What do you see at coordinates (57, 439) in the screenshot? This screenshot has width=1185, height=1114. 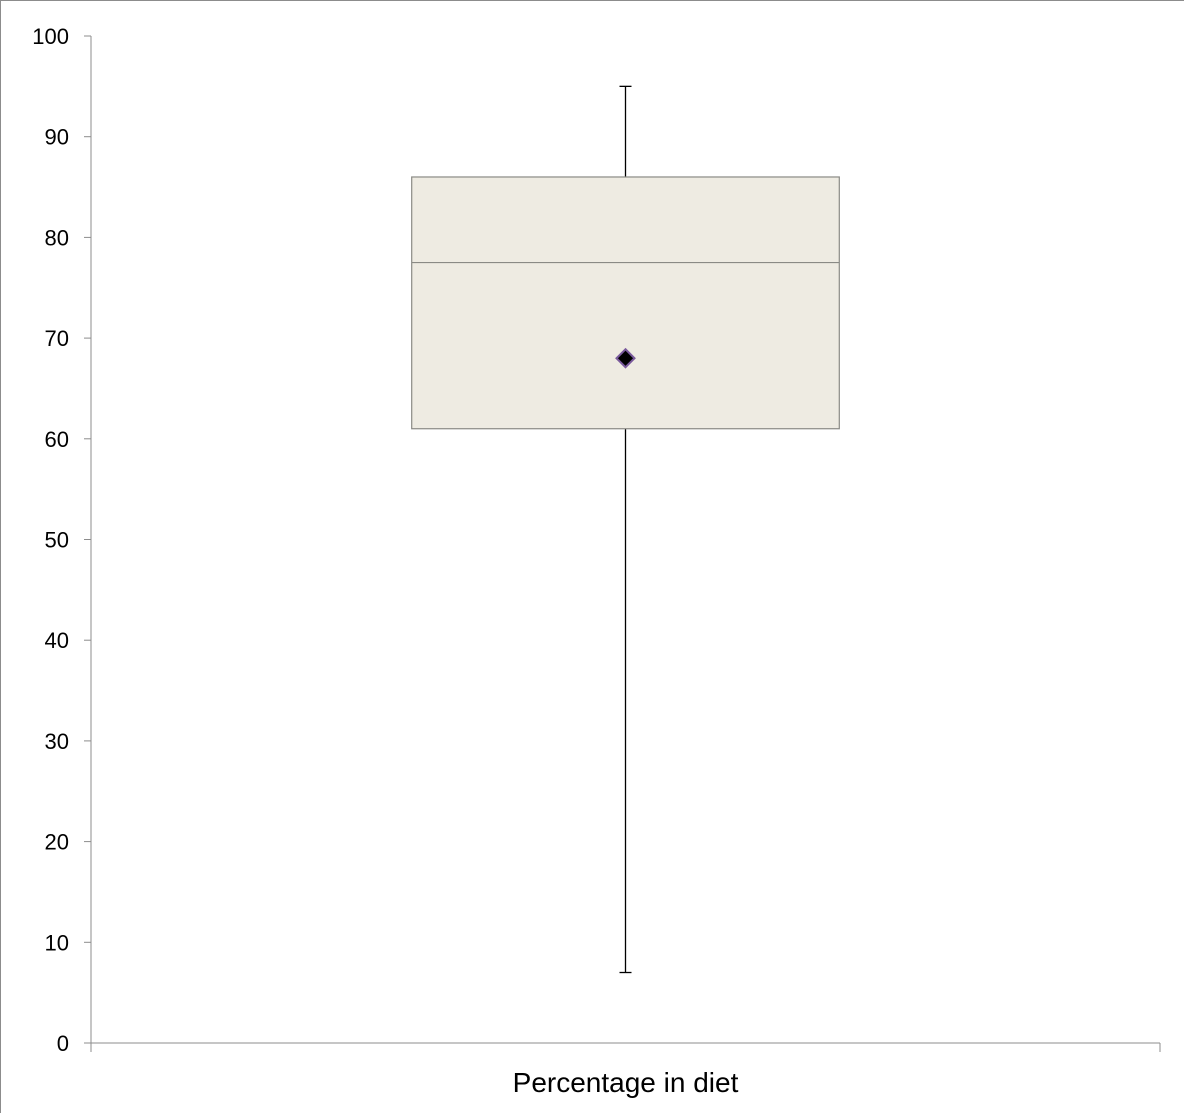 I see `y-tick-label: 60` at bounding box center [57, 439].